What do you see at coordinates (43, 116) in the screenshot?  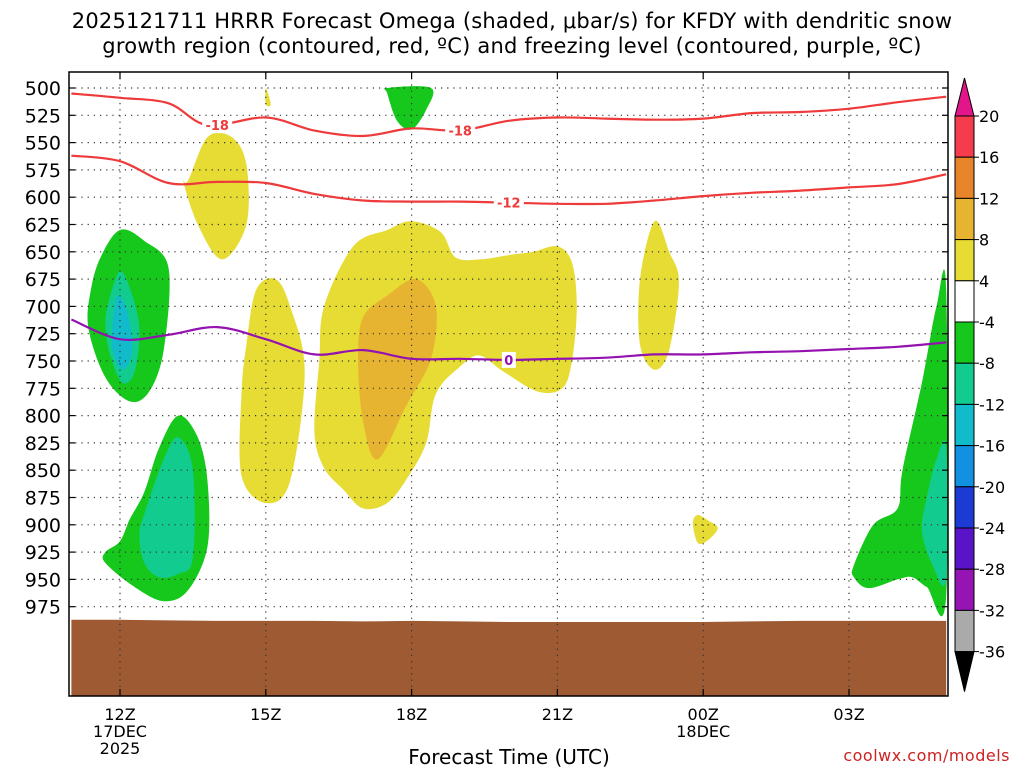 I see `y-tick-label-525: 525` at bounding box center [43, 116].